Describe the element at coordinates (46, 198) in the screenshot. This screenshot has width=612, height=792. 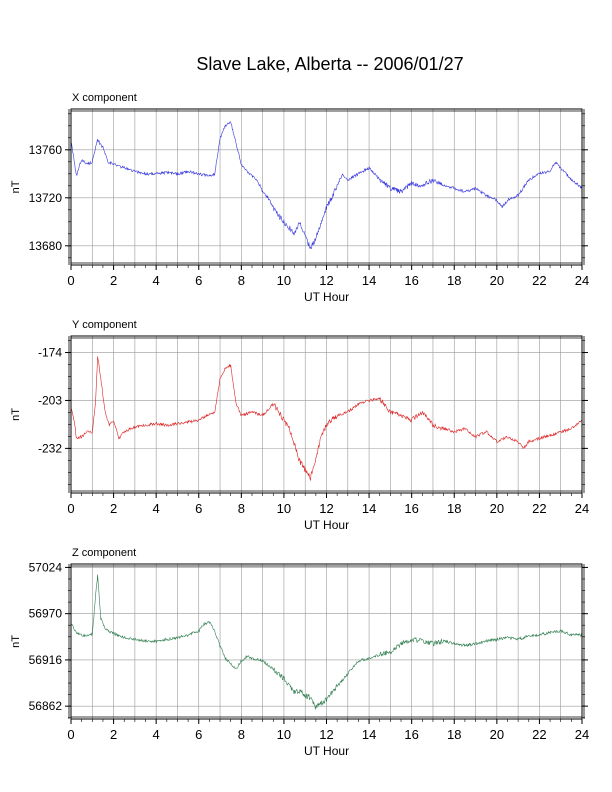
I see `y-tick-label: 13720` at that location.